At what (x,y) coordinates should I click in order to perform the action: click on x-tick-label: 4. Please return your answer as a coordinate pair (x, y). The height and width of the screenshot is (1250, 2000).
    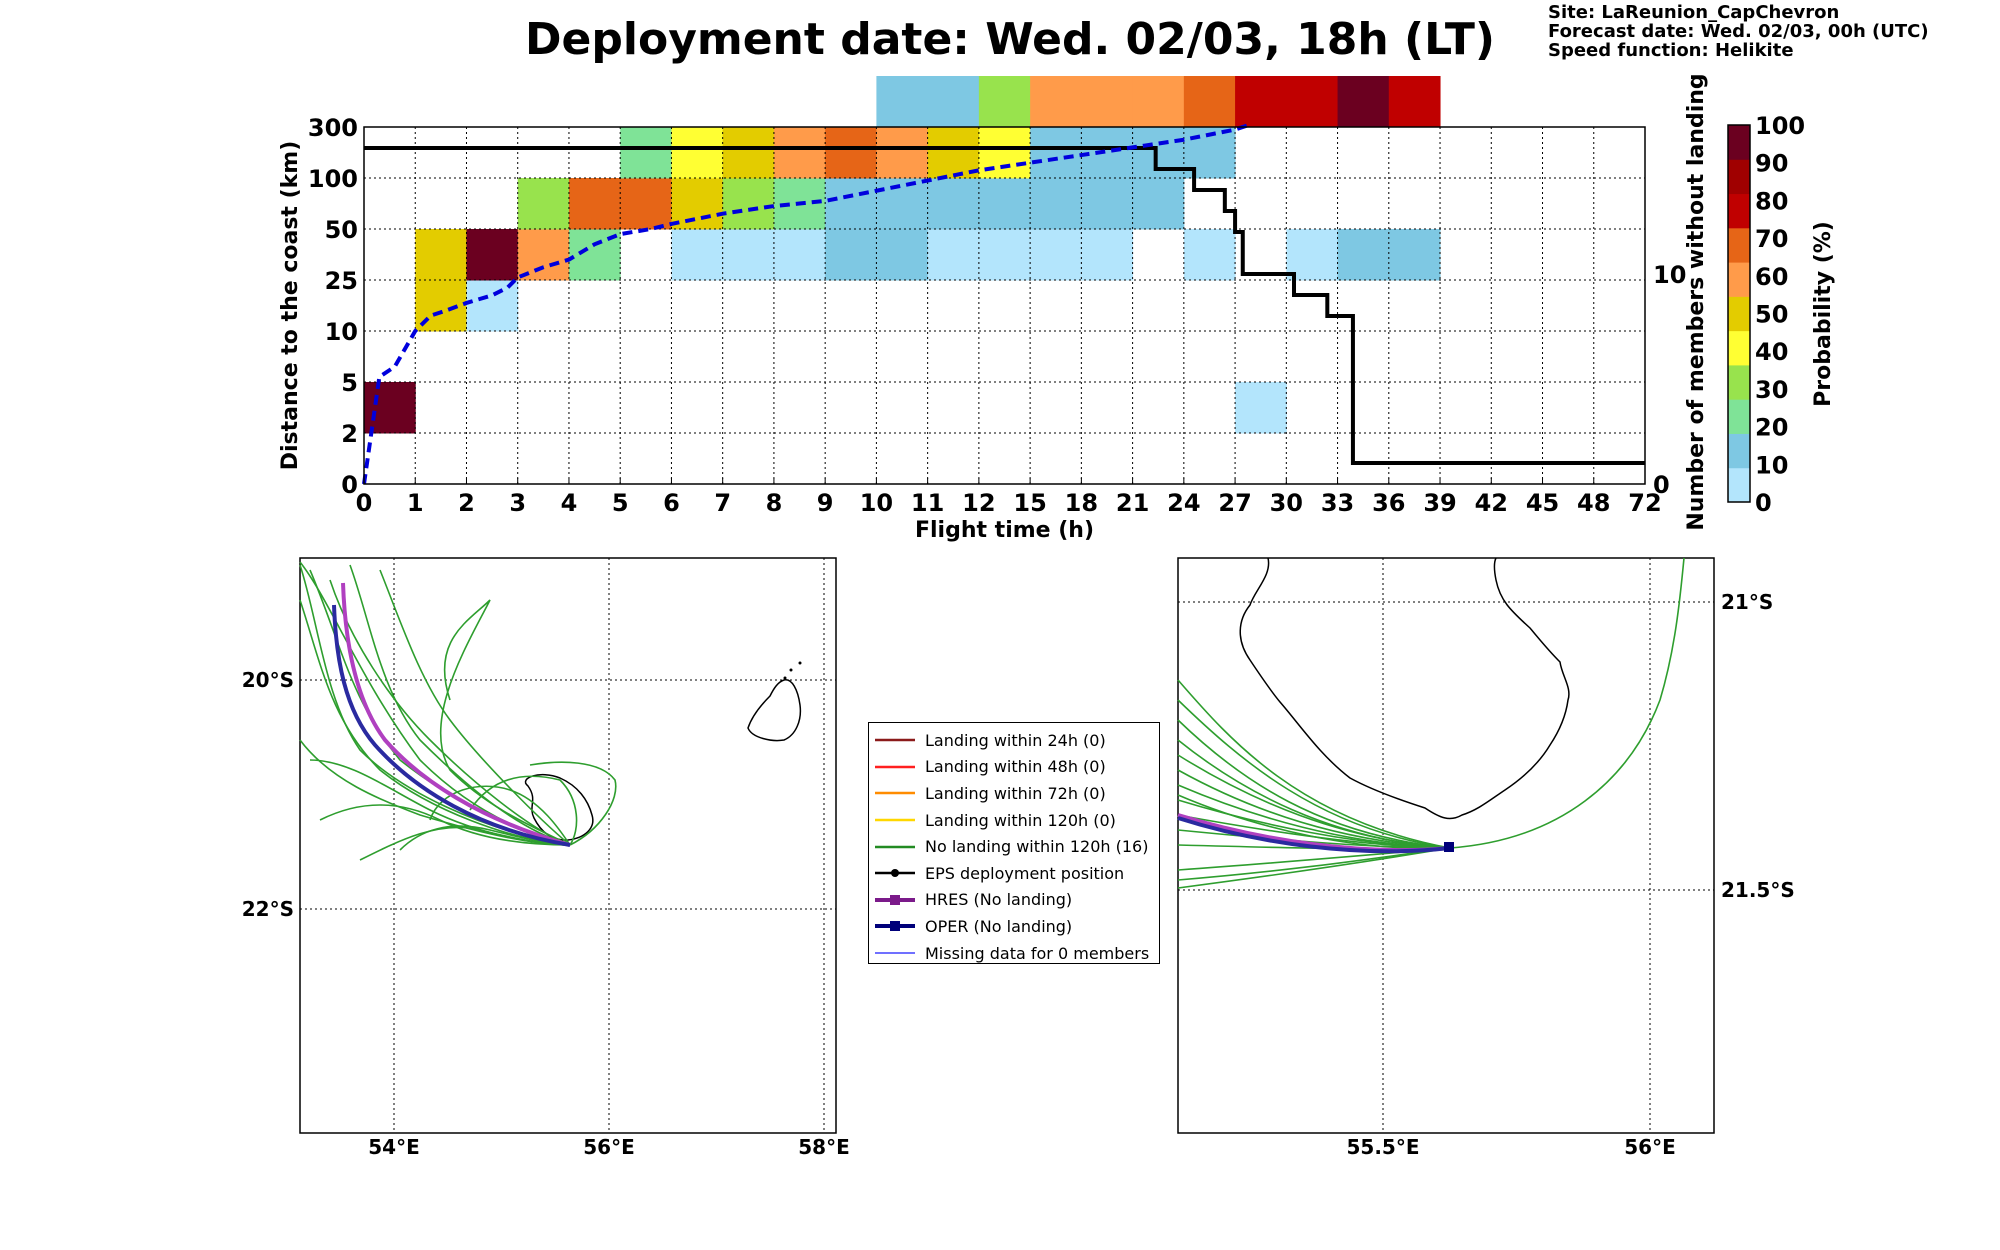
    Looking at the image, I should click on (569, 503).